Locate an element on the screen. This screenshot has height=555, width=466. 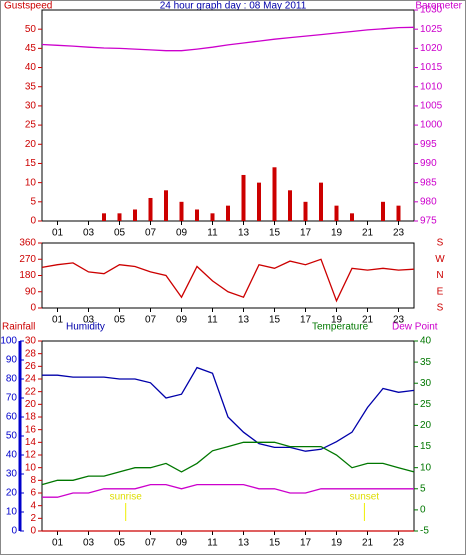
x-tick-label: 09 is located at coordinates (182, 320).